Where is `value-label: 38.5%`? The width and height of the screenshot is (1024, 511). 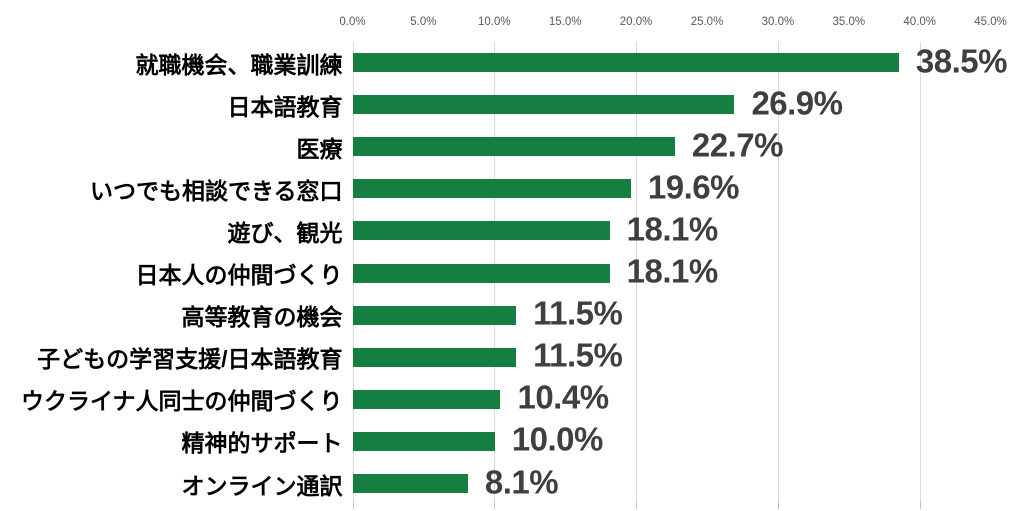
value-label: 38.5% is located at coordinates (961, 60).